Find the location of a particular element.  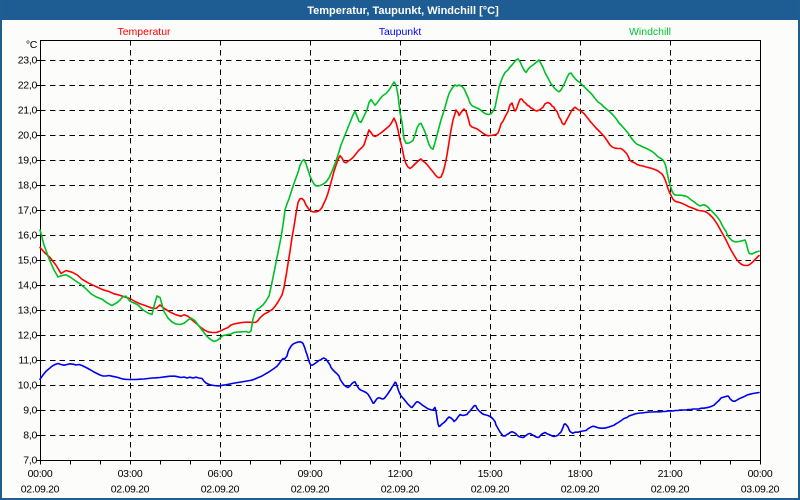

svg-text: 17,0 is located at coordinates (28, 211).